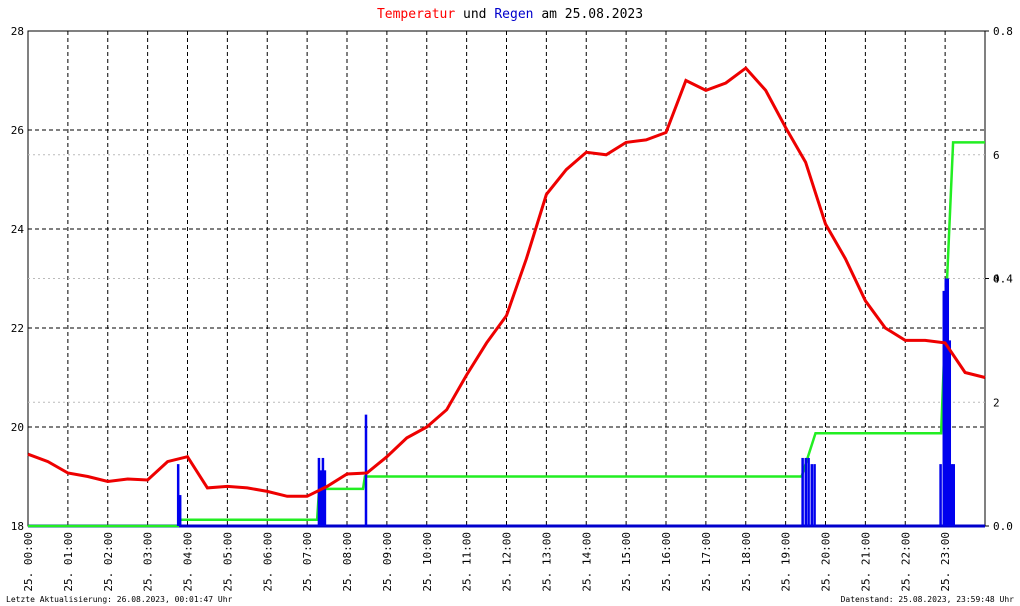 Image resolution: width=1020 pixels, height=606 pixels. I want to click on x-tick-label: 25. 13:00, so click(546, 562).